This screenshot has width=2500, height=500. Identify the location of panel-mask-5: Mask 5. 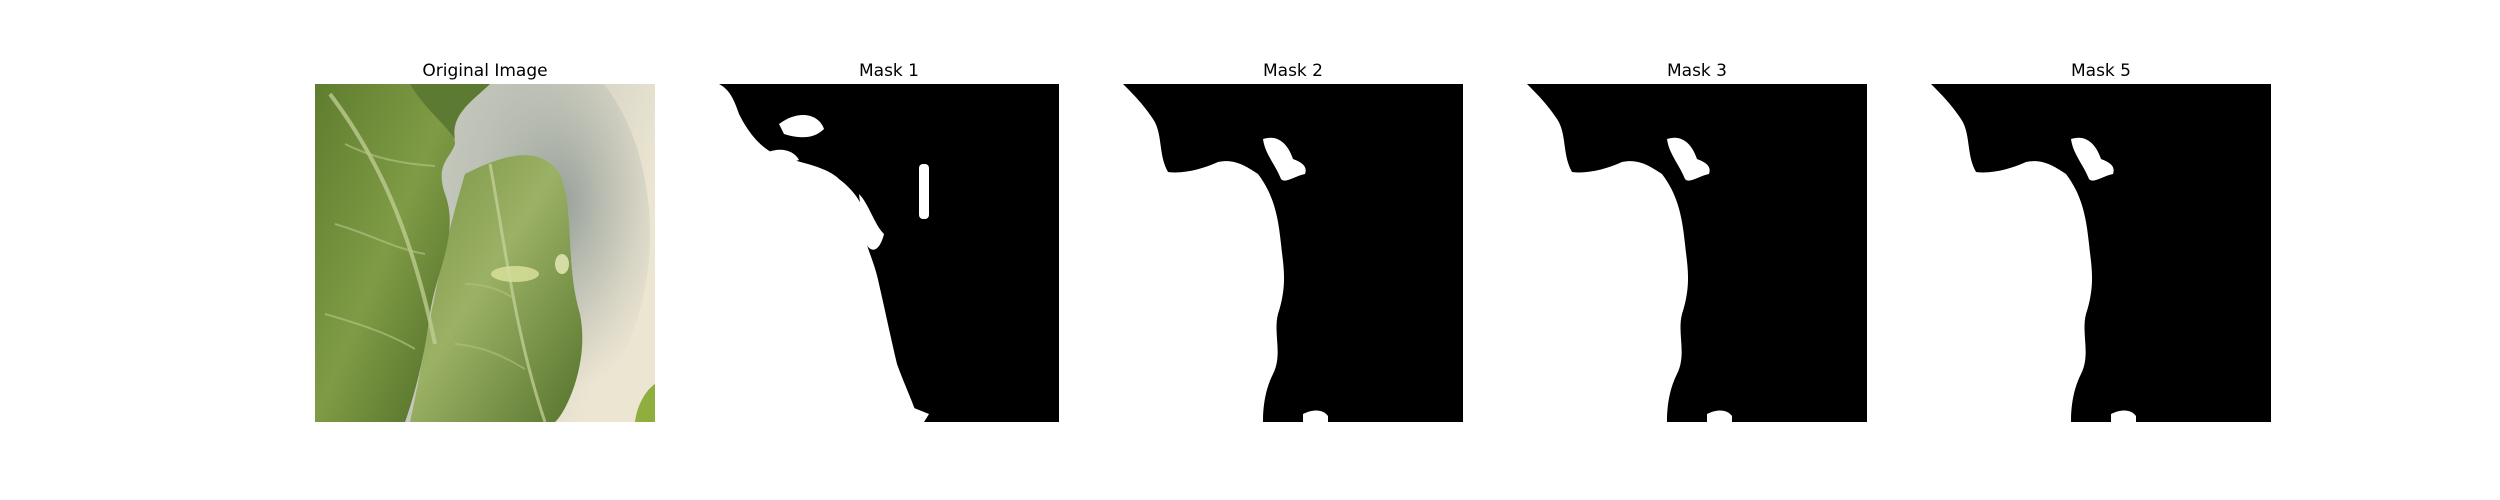
(2101, 250).